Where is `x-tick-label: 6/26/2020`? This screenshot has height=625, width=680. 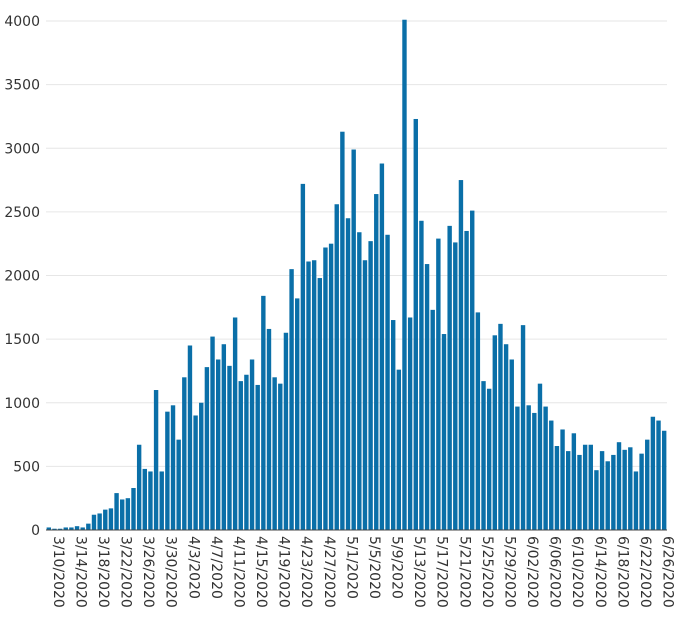 x-tick-label: 6/26/2020 is located at coordinates (668, 572).